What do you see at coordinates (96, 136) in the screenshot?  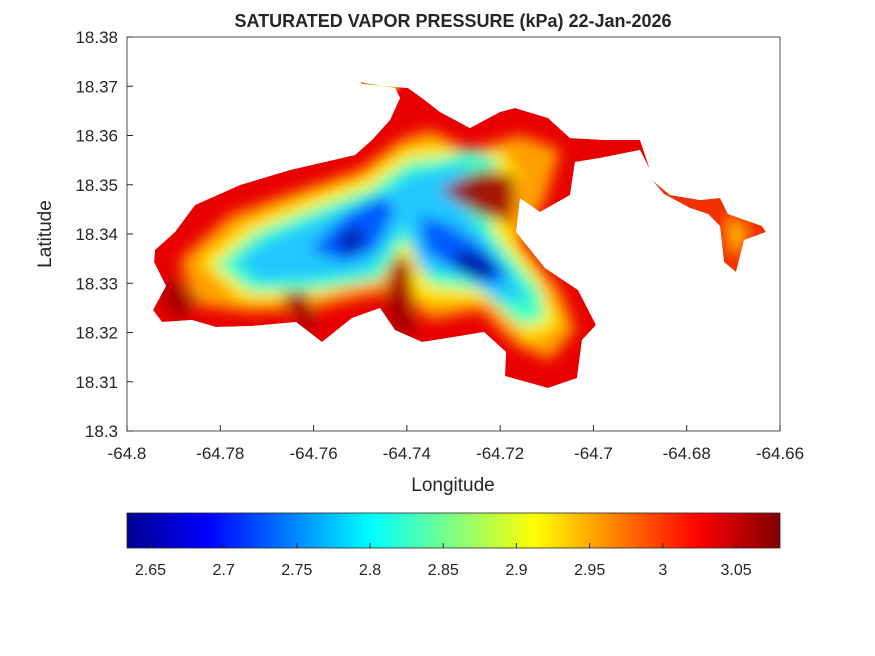 I see `y-tick-label: 18.36` at bounding box center [96, 136].